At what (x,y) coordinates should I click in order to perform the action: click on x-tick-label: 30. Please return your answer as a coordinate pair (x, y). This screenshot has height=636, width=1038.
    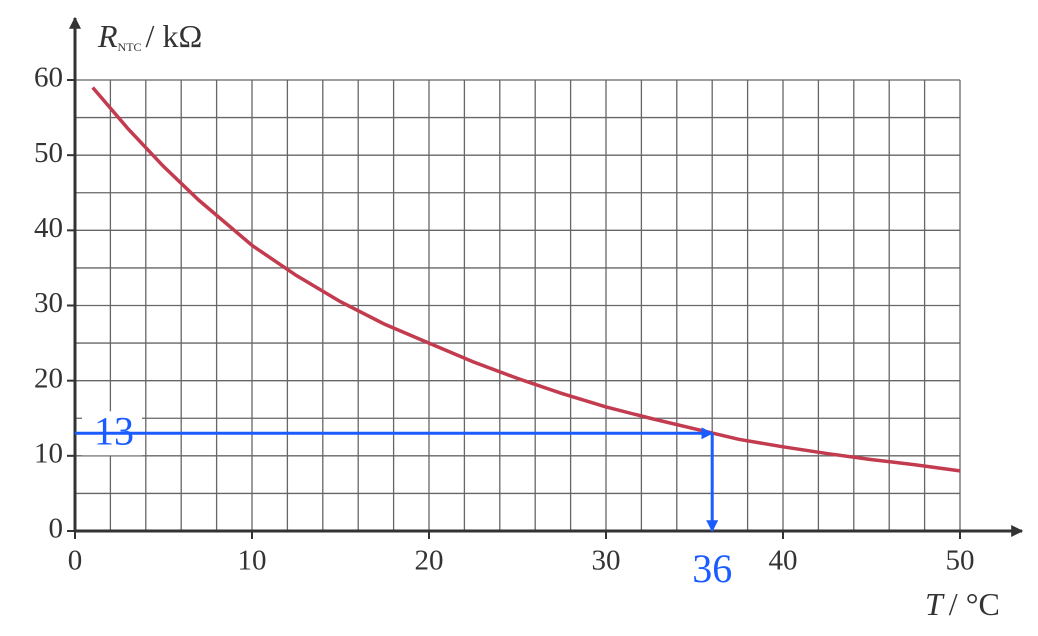
    Looking at the image, I should click on (606, 561).